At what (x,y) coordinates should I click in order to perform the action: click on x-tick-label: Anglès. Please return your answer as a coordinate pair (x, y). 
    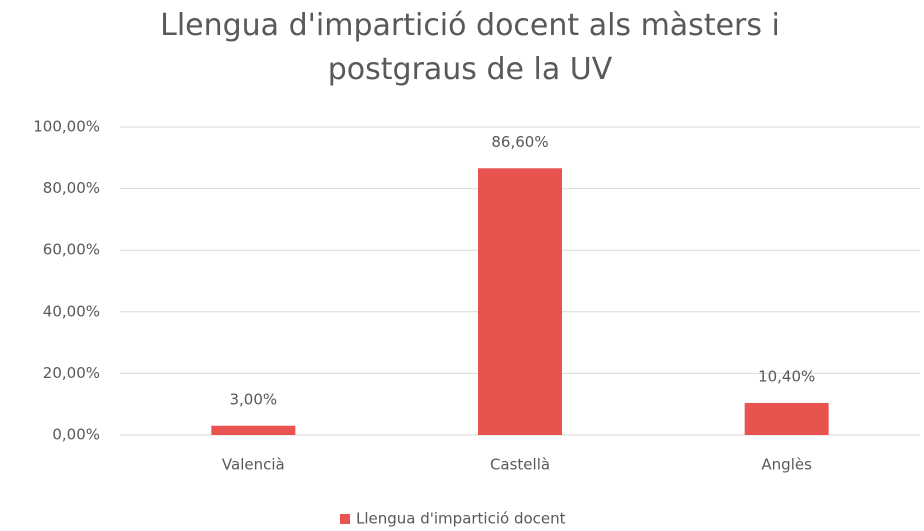
    Looking at the image, I should click on (786, 465).